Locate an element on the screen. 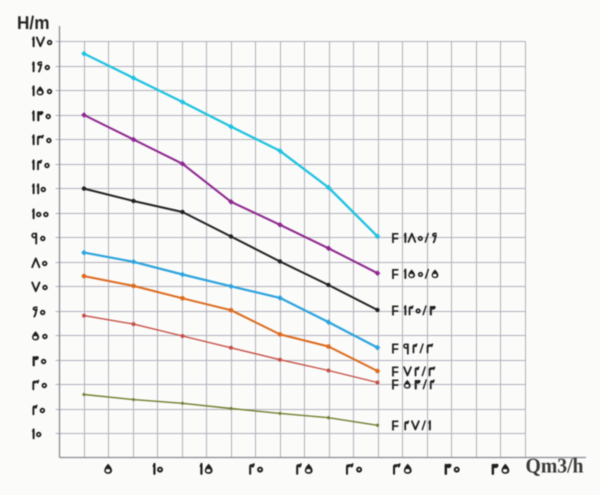 The image size is (600, 495). svg-text: H/m is located at coordinates (33, 22).